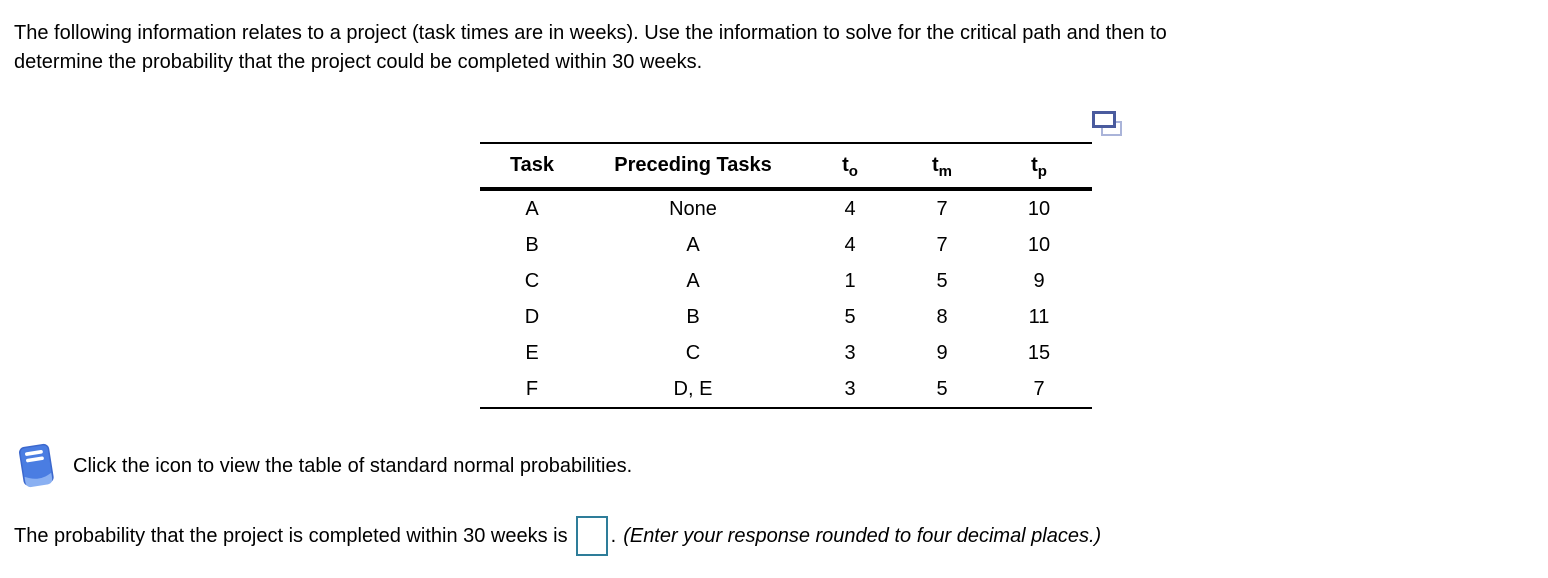  What do you see at coordinates (1034, 165) in the screenshot?
I see `t-p-base: t` at bounding box center [1034, 165].